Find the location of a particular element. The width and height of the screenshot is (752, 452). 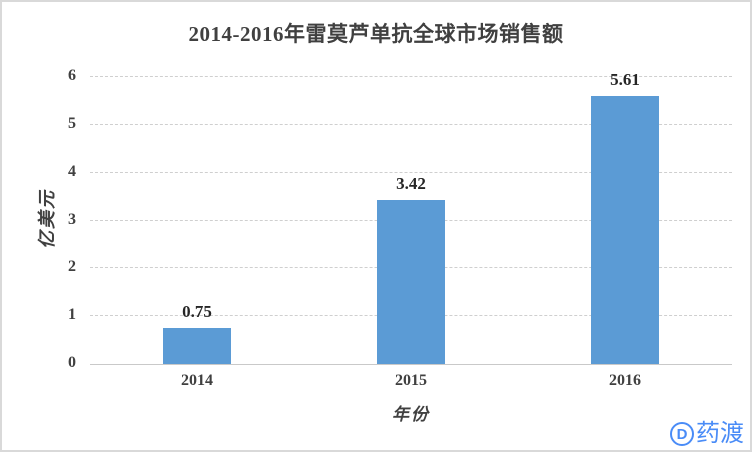

bar-2016 is located at coordinates (625, 229).